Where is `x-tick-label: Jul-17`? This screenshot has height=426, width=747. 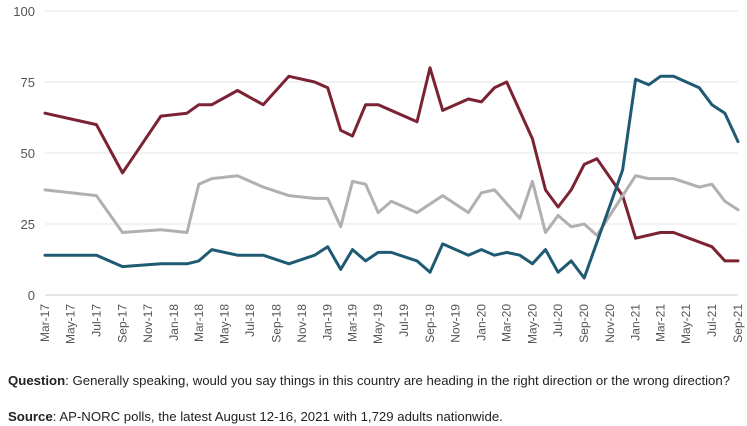
x-tick-label: Jul-17 is located at coordinates (96, 320).